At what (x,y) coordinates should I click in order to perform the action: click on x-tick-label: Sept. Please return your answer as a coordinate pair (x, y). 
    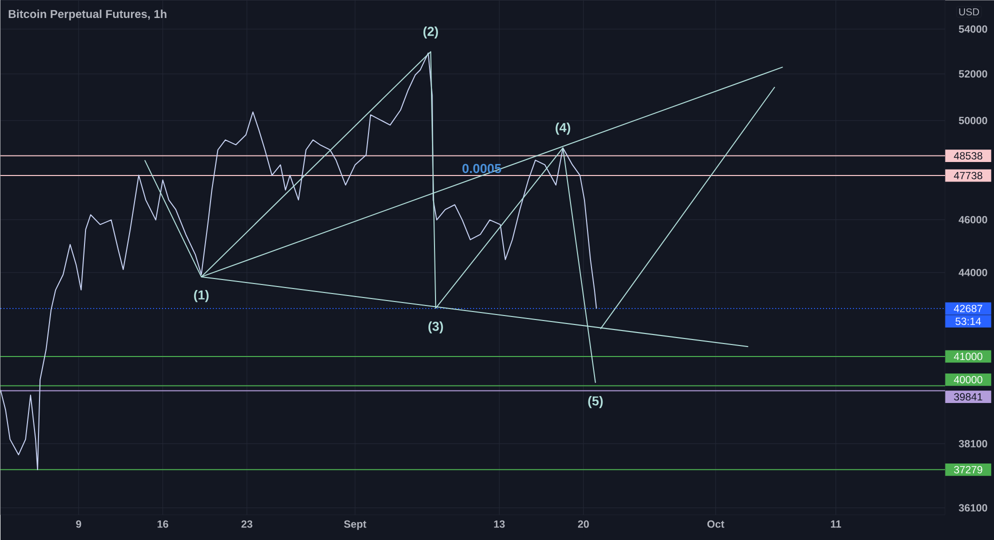
    Looking at the image, I should click on (355, 525).